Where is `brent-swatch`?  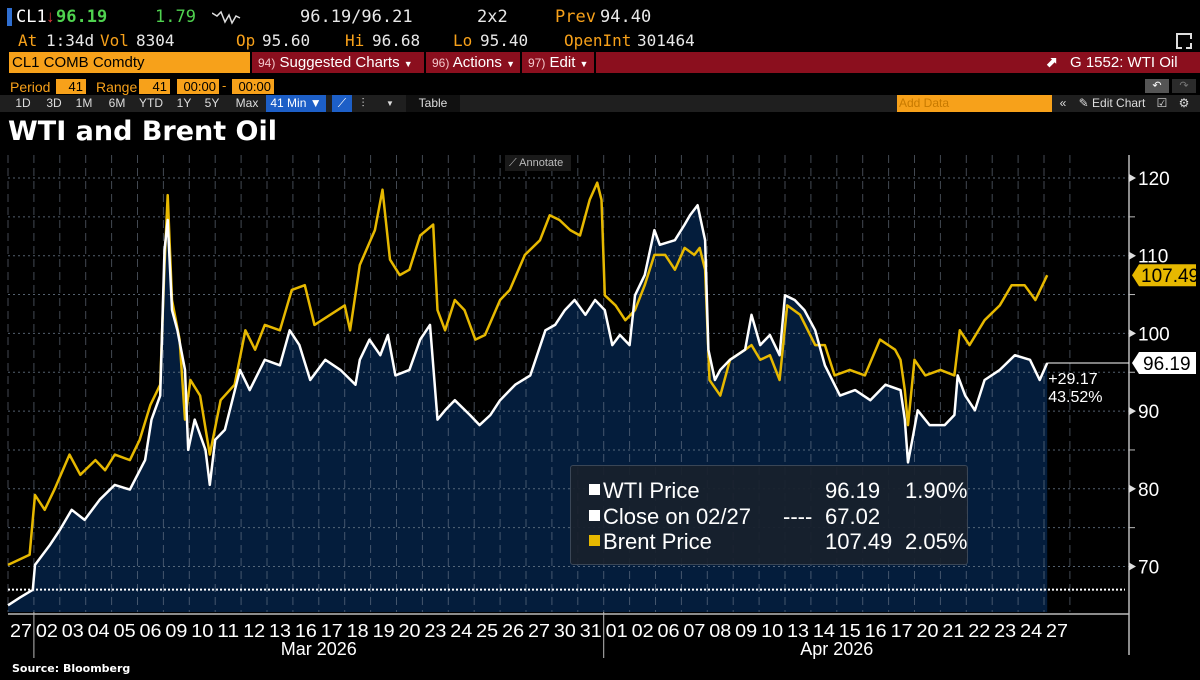
brent-swatch is located at coordinates (594, 540).